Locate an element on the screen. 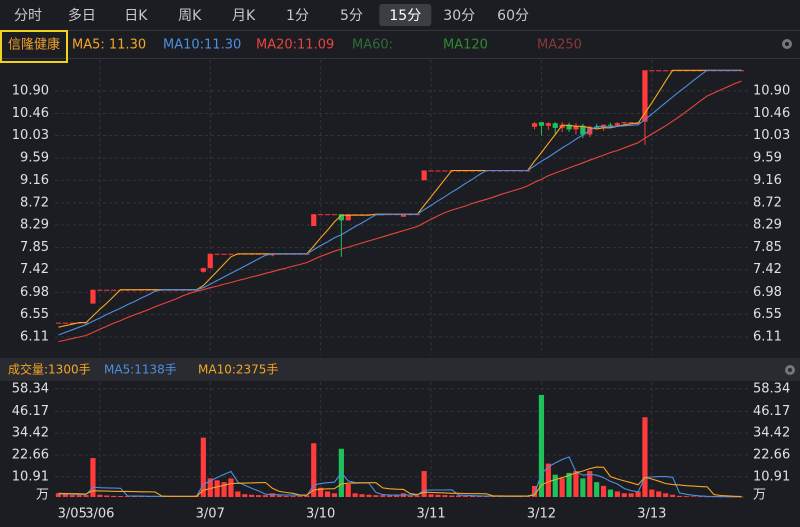  tab: 30分 is located at coordinates (459, 16).